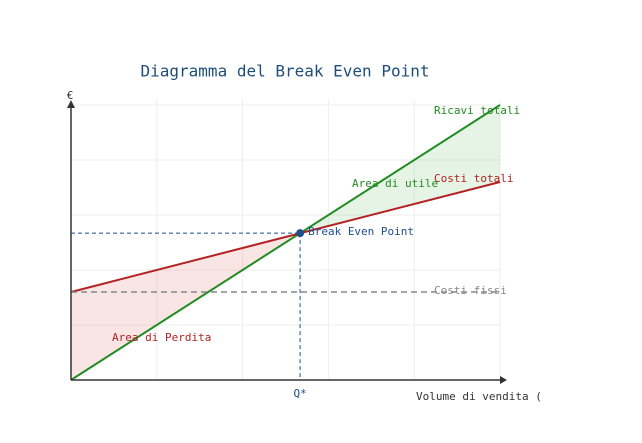 Image resolution: width=642 pixels, height=443 pixels. Describe the element at coordinates (300, 233) in the screenshot. I see `break-even-point` at that location.